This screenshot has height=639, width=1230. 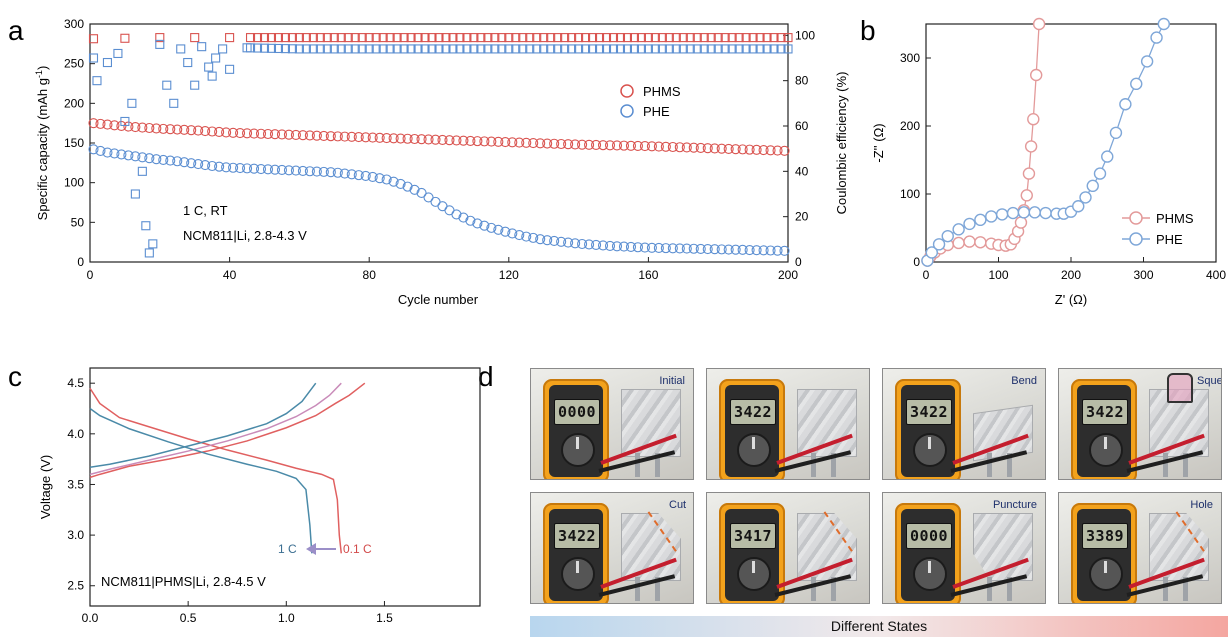 I want to click on photo-state-cut: 3422 Cut, so click(x=612, y=548).